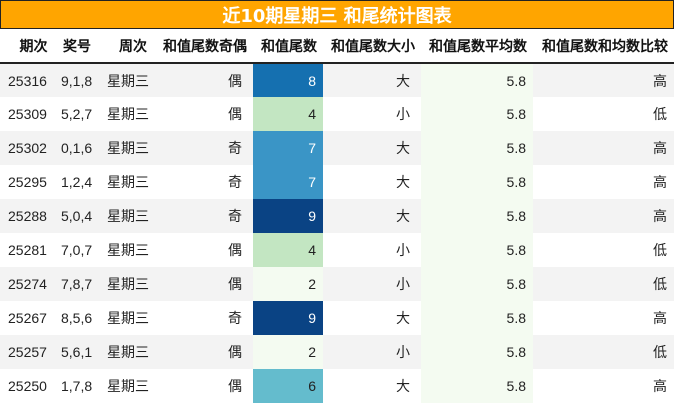 This screenshot has width=674, height=405. Describe the element at coordinates (27, 114) in the screenshot. I see `issue-cell: 25309` at that location.